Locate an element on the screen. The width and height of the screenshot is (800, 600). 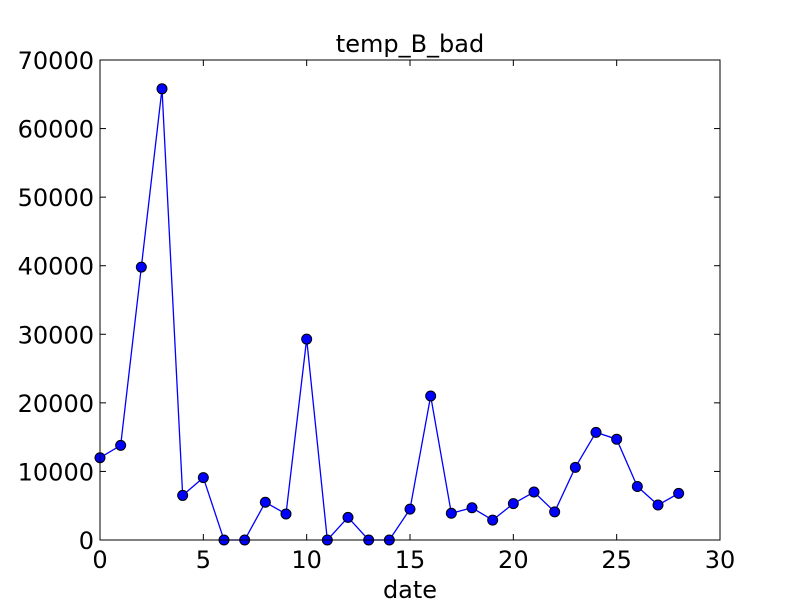
x-tick-label: 25 is located at coordinates (616, 560).